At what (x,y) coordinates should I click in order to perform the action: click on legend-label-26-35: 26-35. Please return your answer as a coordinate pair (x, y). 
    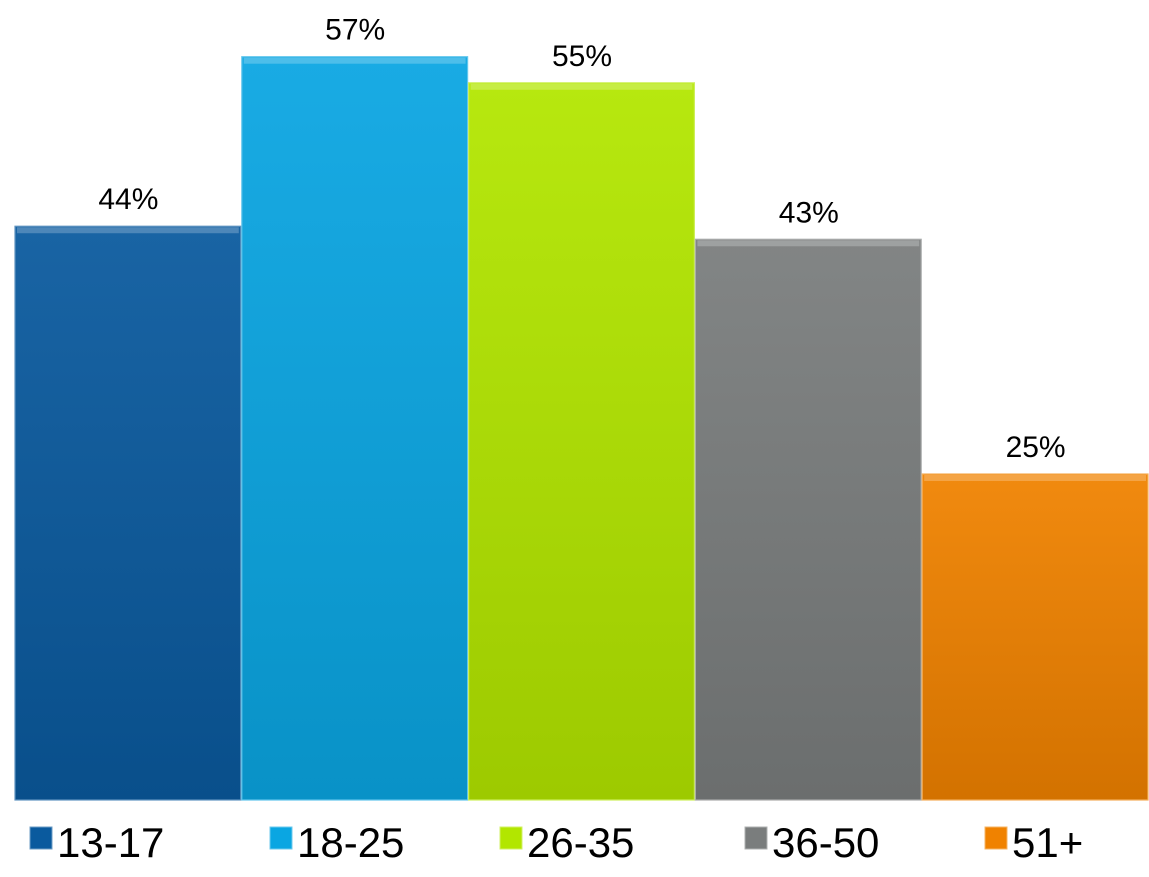
    Looking at the image, I should click on (580, 842).